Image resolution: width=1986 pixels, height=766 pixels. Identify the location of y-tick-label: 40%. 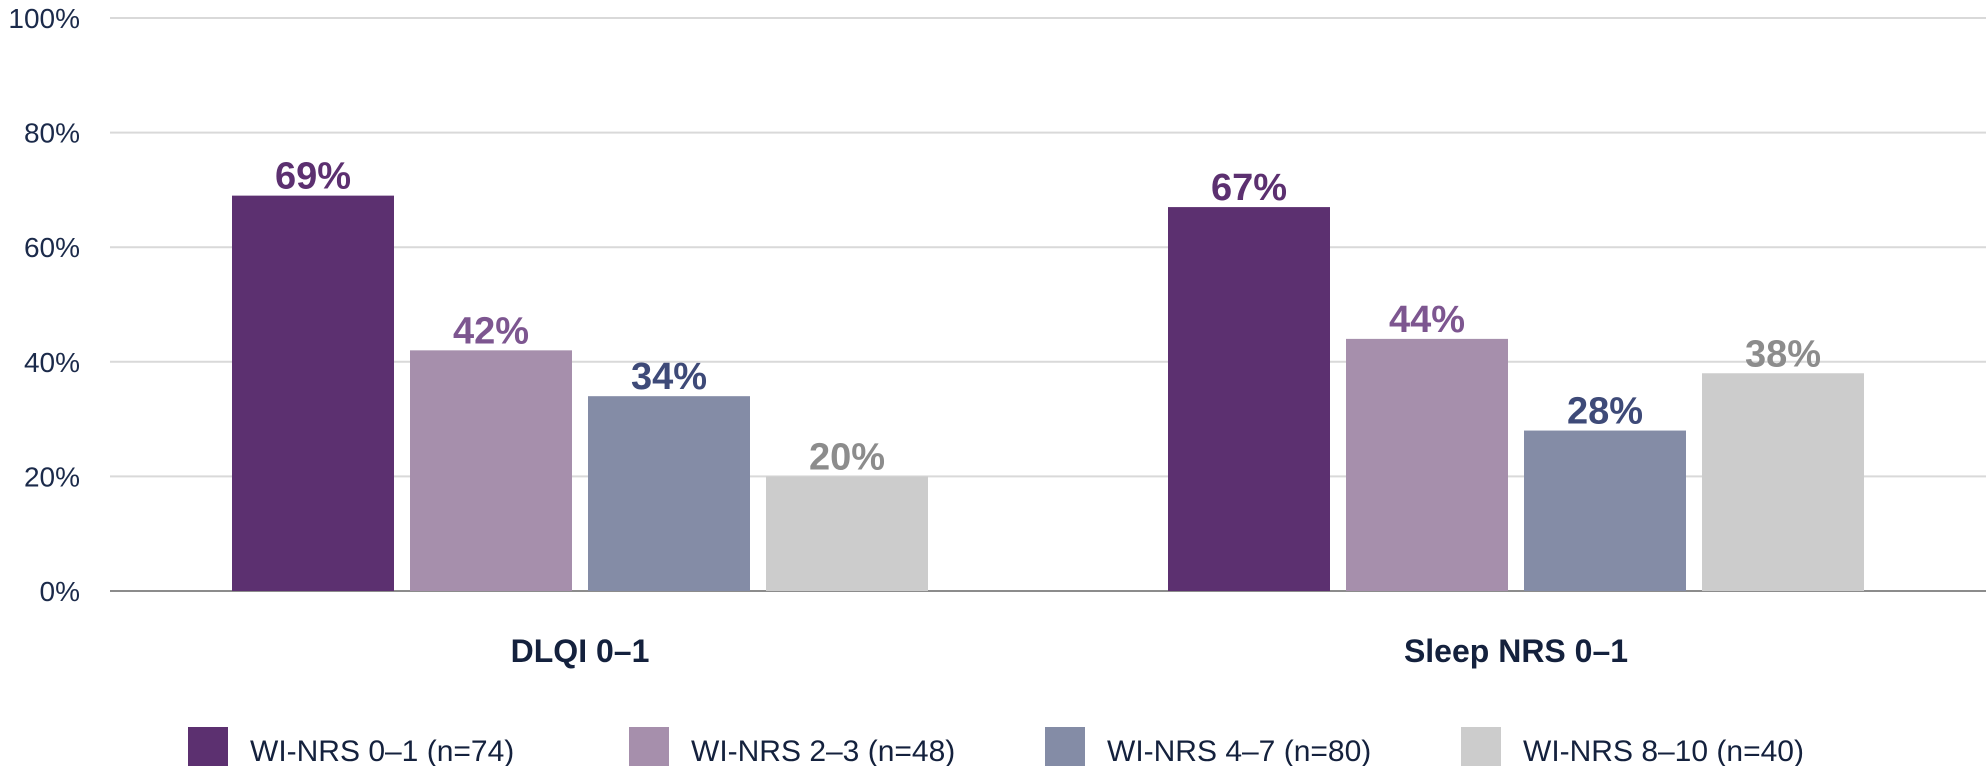
(52, 362).